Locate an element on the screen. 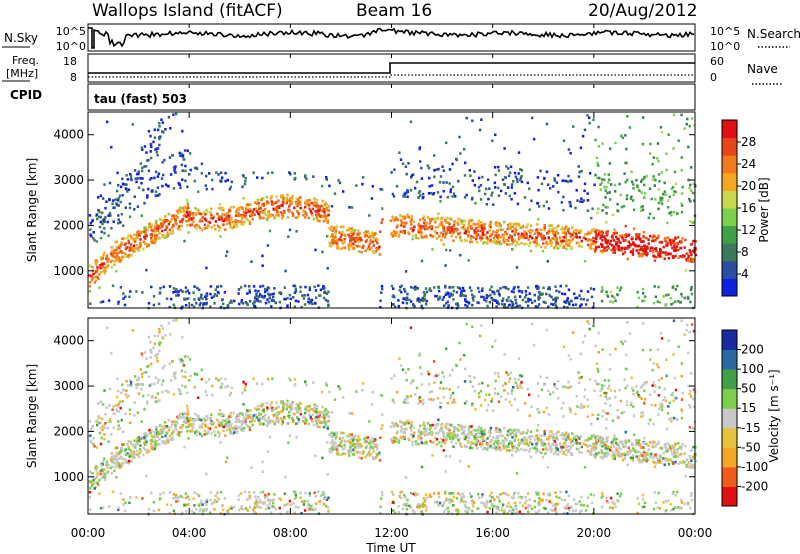 This screenshot has width=800, height=554. station-title: Wallops Island (fitACF) is located at coordinates (187, 11).